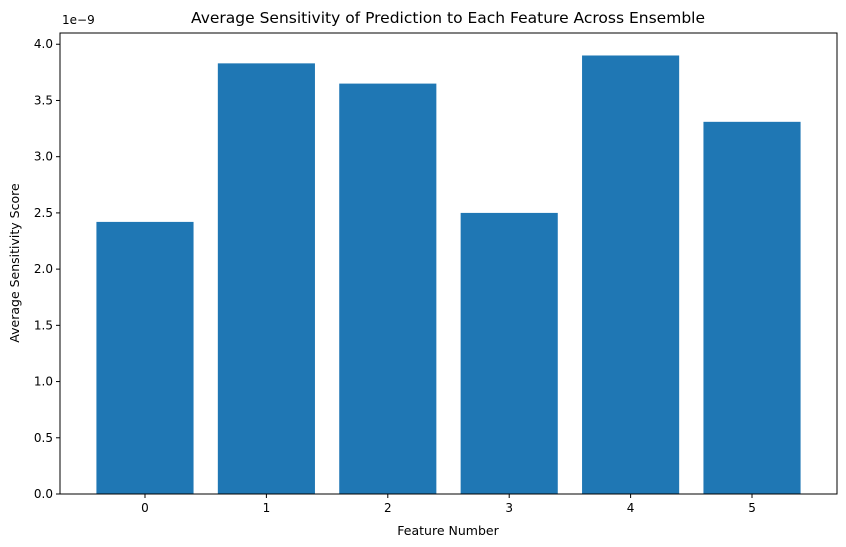 This screenshot has height=547, width=846. Describe the element at coordinates (43, 325) in the screenshot. I see `y-tick-label: 1.5` at that location.